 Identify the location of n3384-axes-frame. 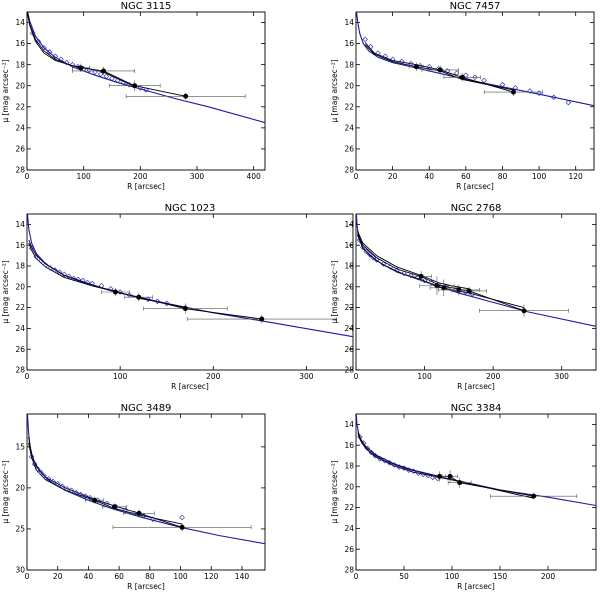
(476, 492).